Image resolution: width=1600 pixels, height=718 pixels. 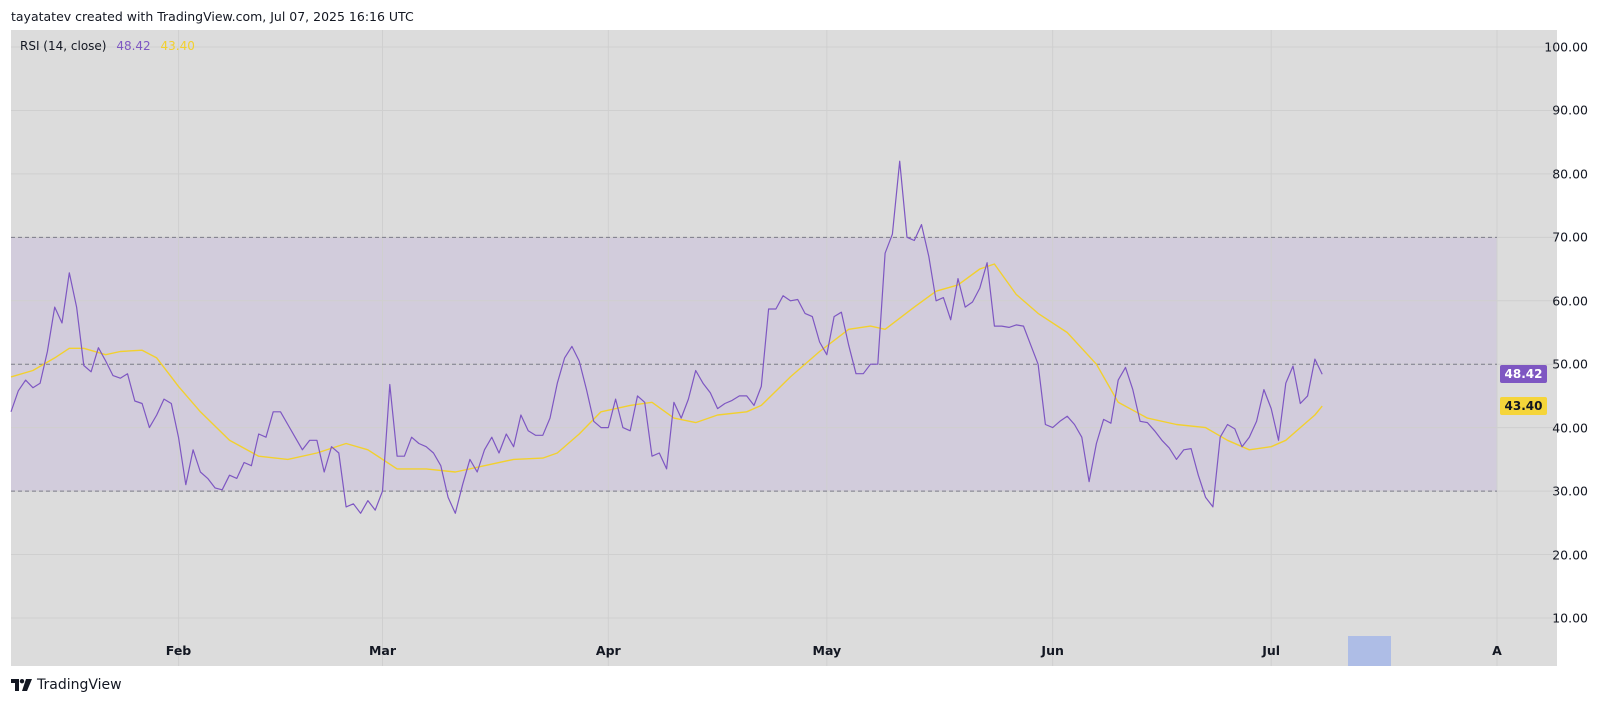 I want to click on y-tick-label: 60.00, so click(x=1570, y=301).